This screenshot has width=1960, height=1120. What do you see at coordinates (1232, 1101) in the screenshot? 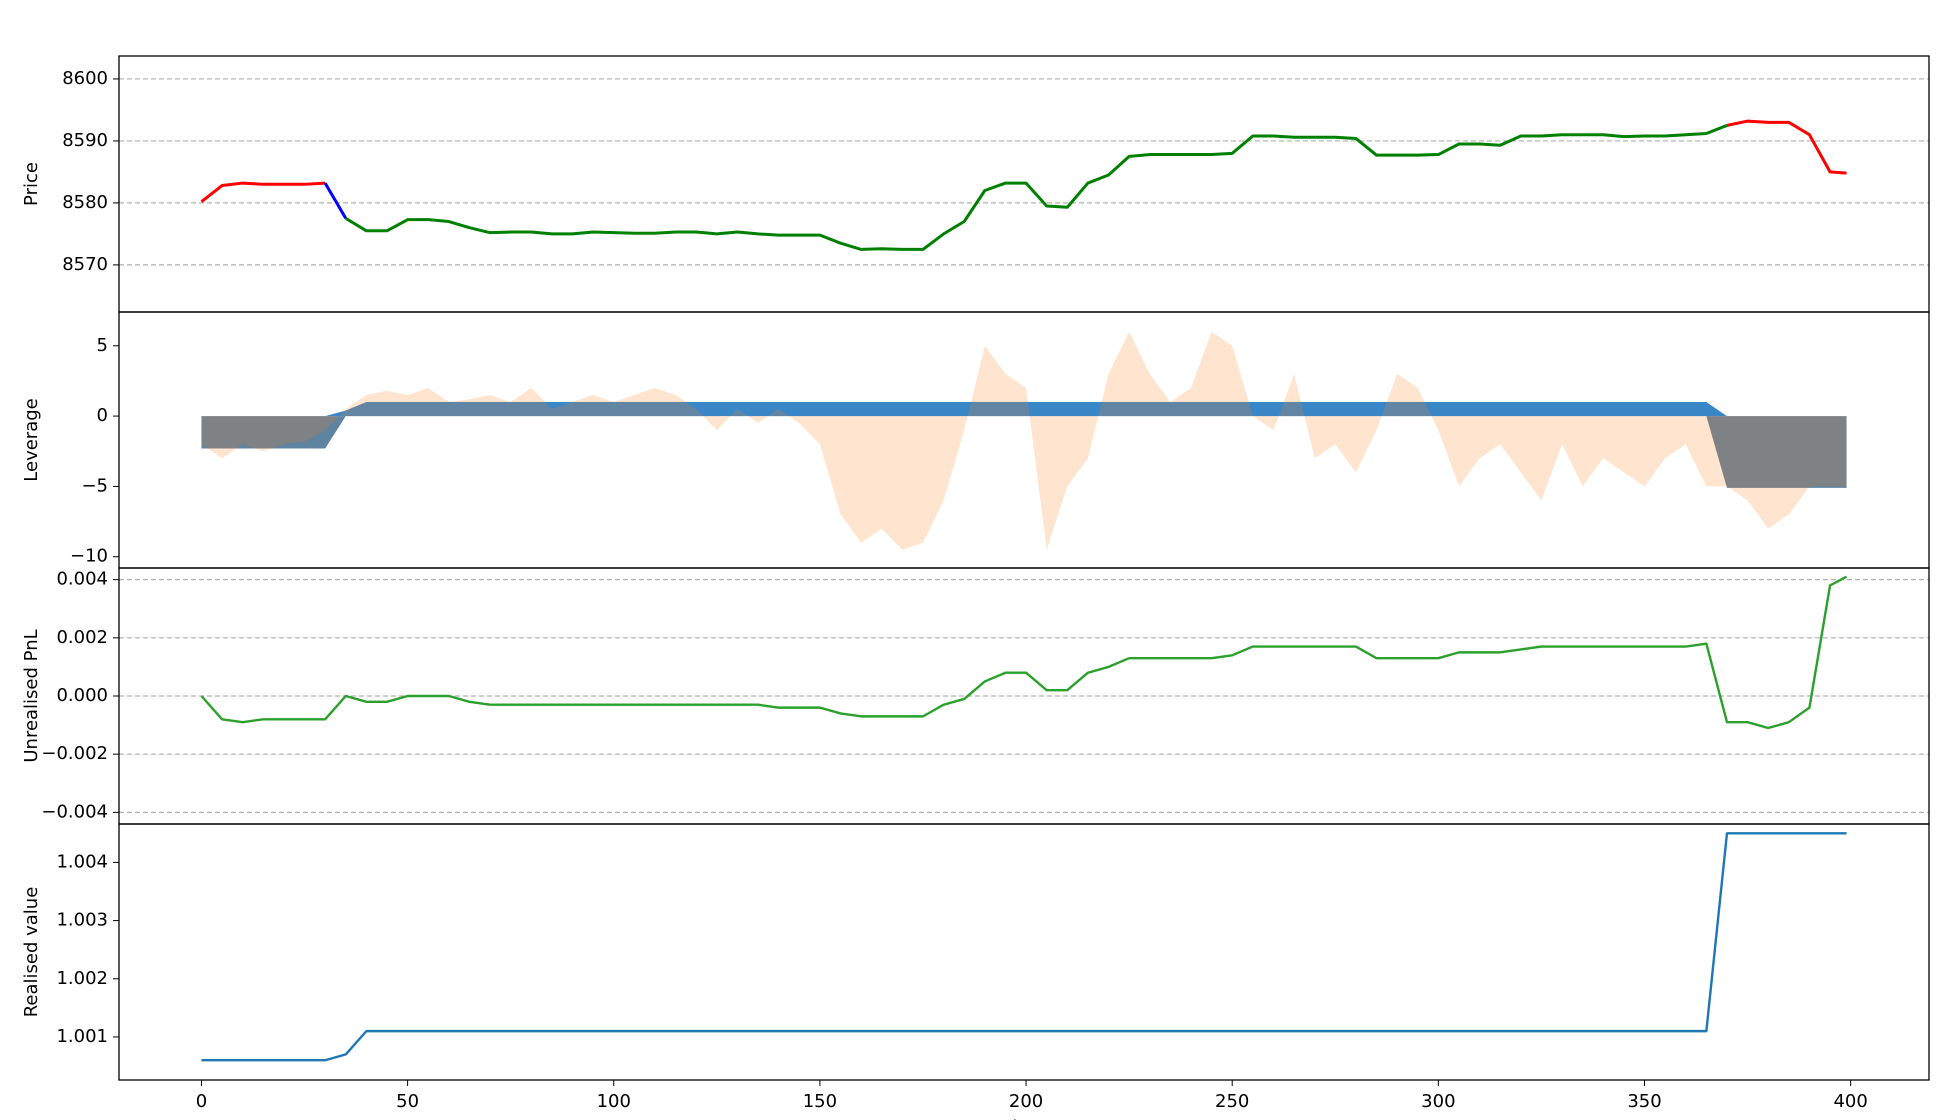
I see `x-tick-label: 250` at bounding box center [1232, 1101].